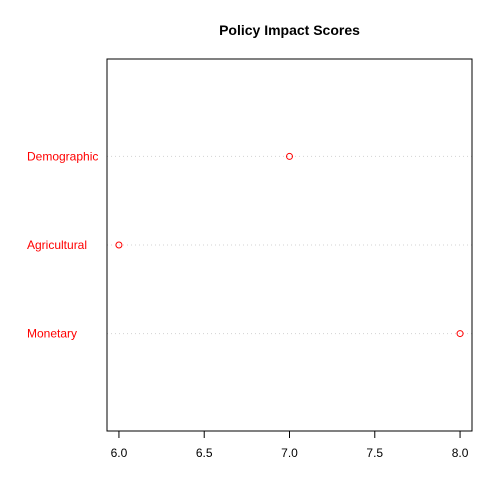  Describe the element at coordinates (57, 245) in the screenshot. I see `category-label-agricultural: Agricultural` at that location.